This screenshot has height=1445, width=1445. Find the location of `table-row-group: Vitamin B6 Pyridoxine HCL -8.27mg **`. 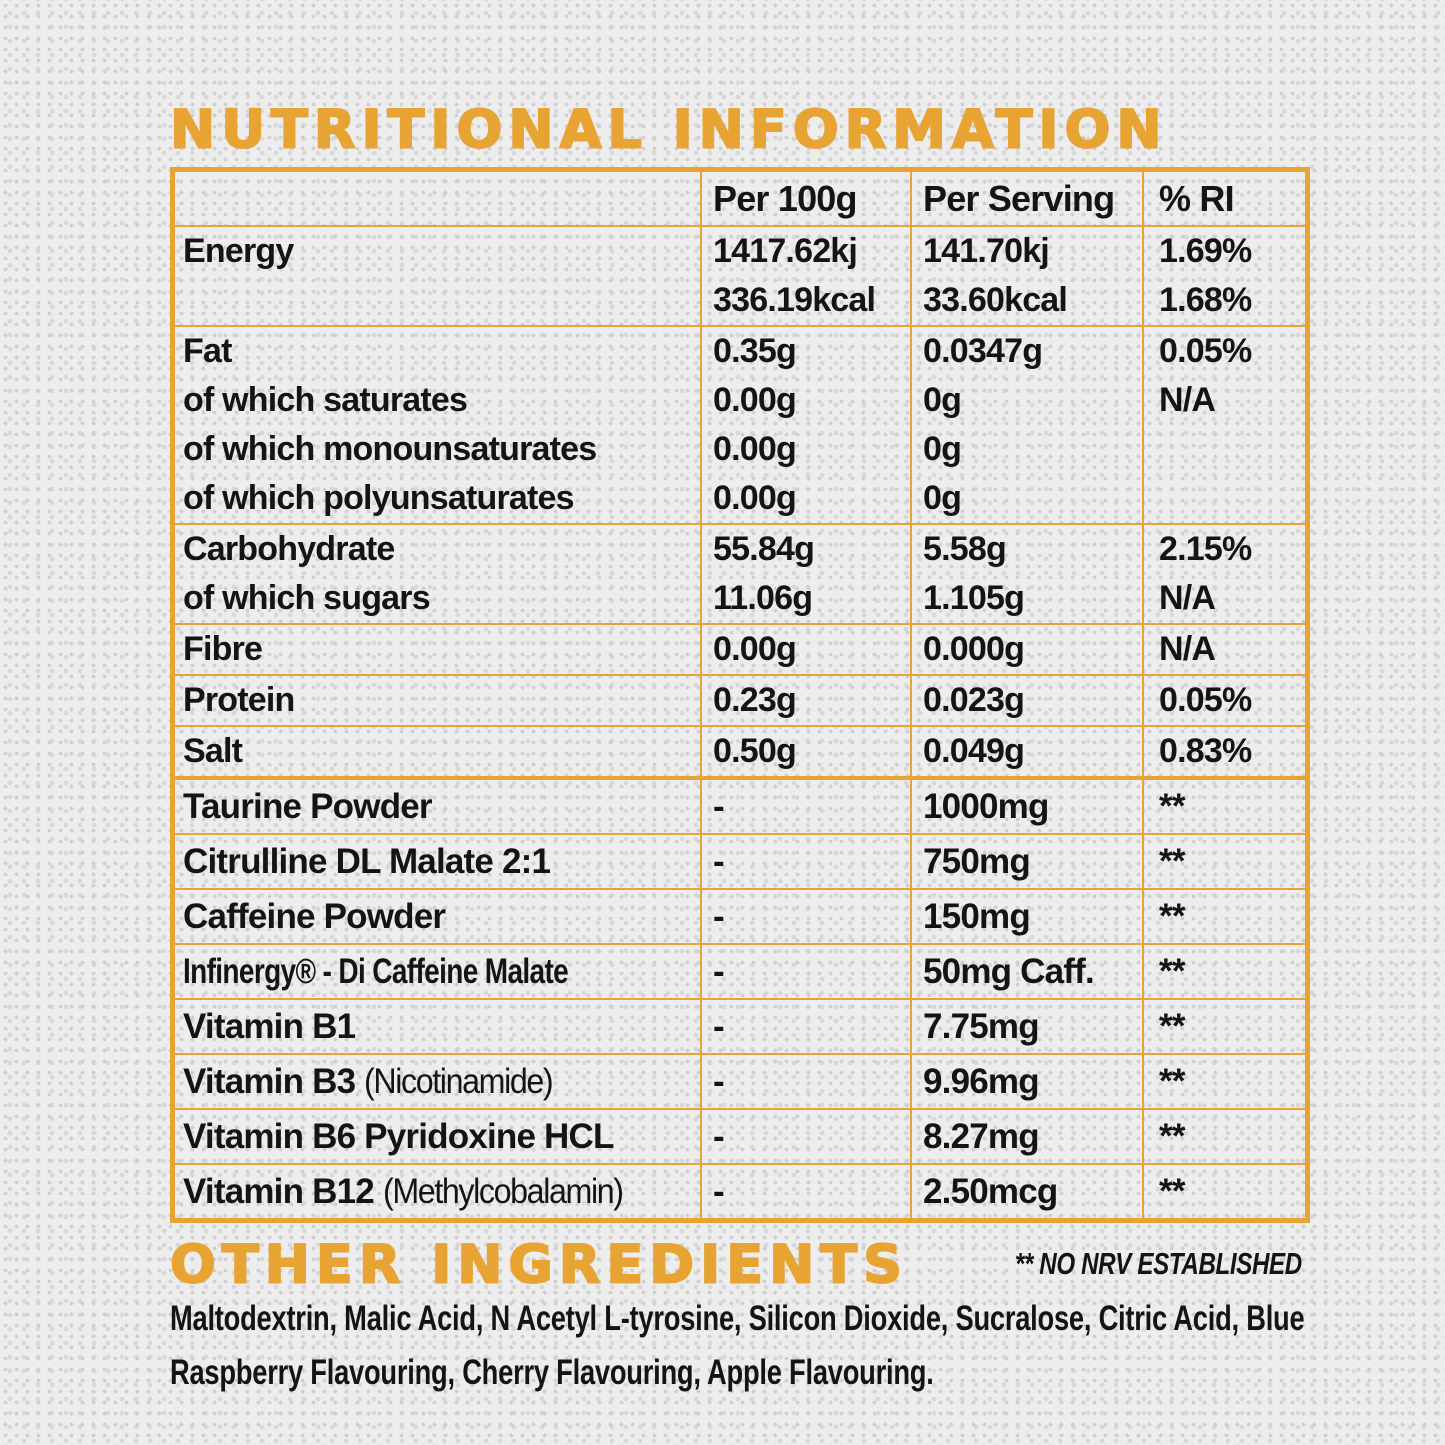

table-row-group: Vitamin B6 Pyridoxine HCL -8.27mg ** is located at coordinates (740, 1135).